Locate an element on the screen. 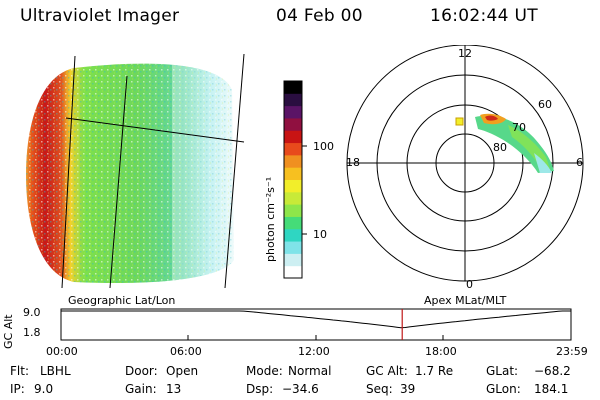 Image resolution: width=600 pixels, height=400 pixels. altitude-timeline is located at coordinates (317, 326).